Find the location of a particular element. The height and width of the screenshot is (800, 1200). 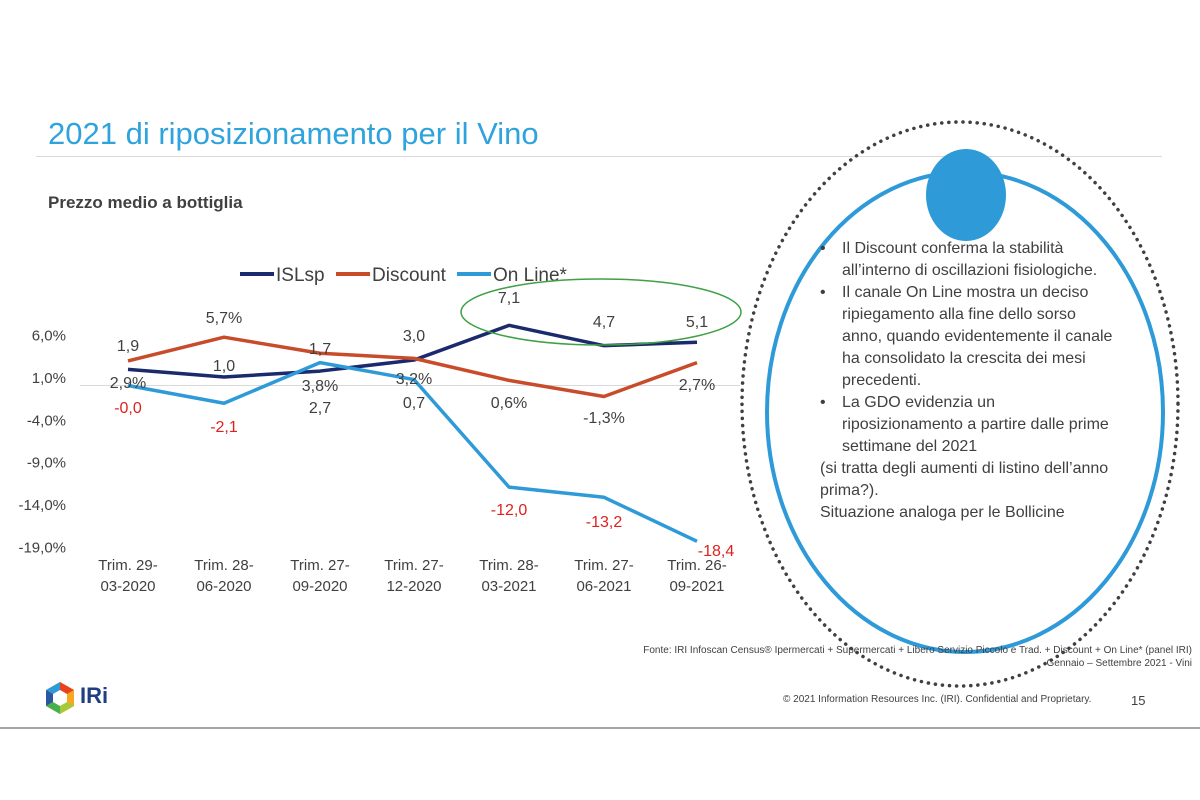

x-tick-label: 09-2021 is located at coordinates (696, 586).